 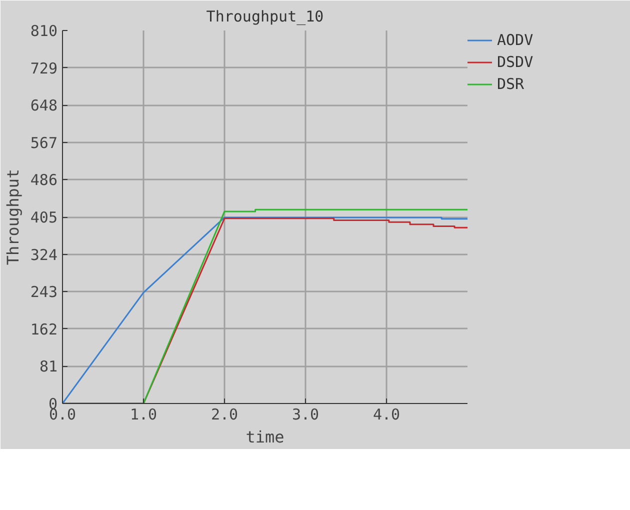 I want to click on legend-label: AODV, so click(x=515, y=40).